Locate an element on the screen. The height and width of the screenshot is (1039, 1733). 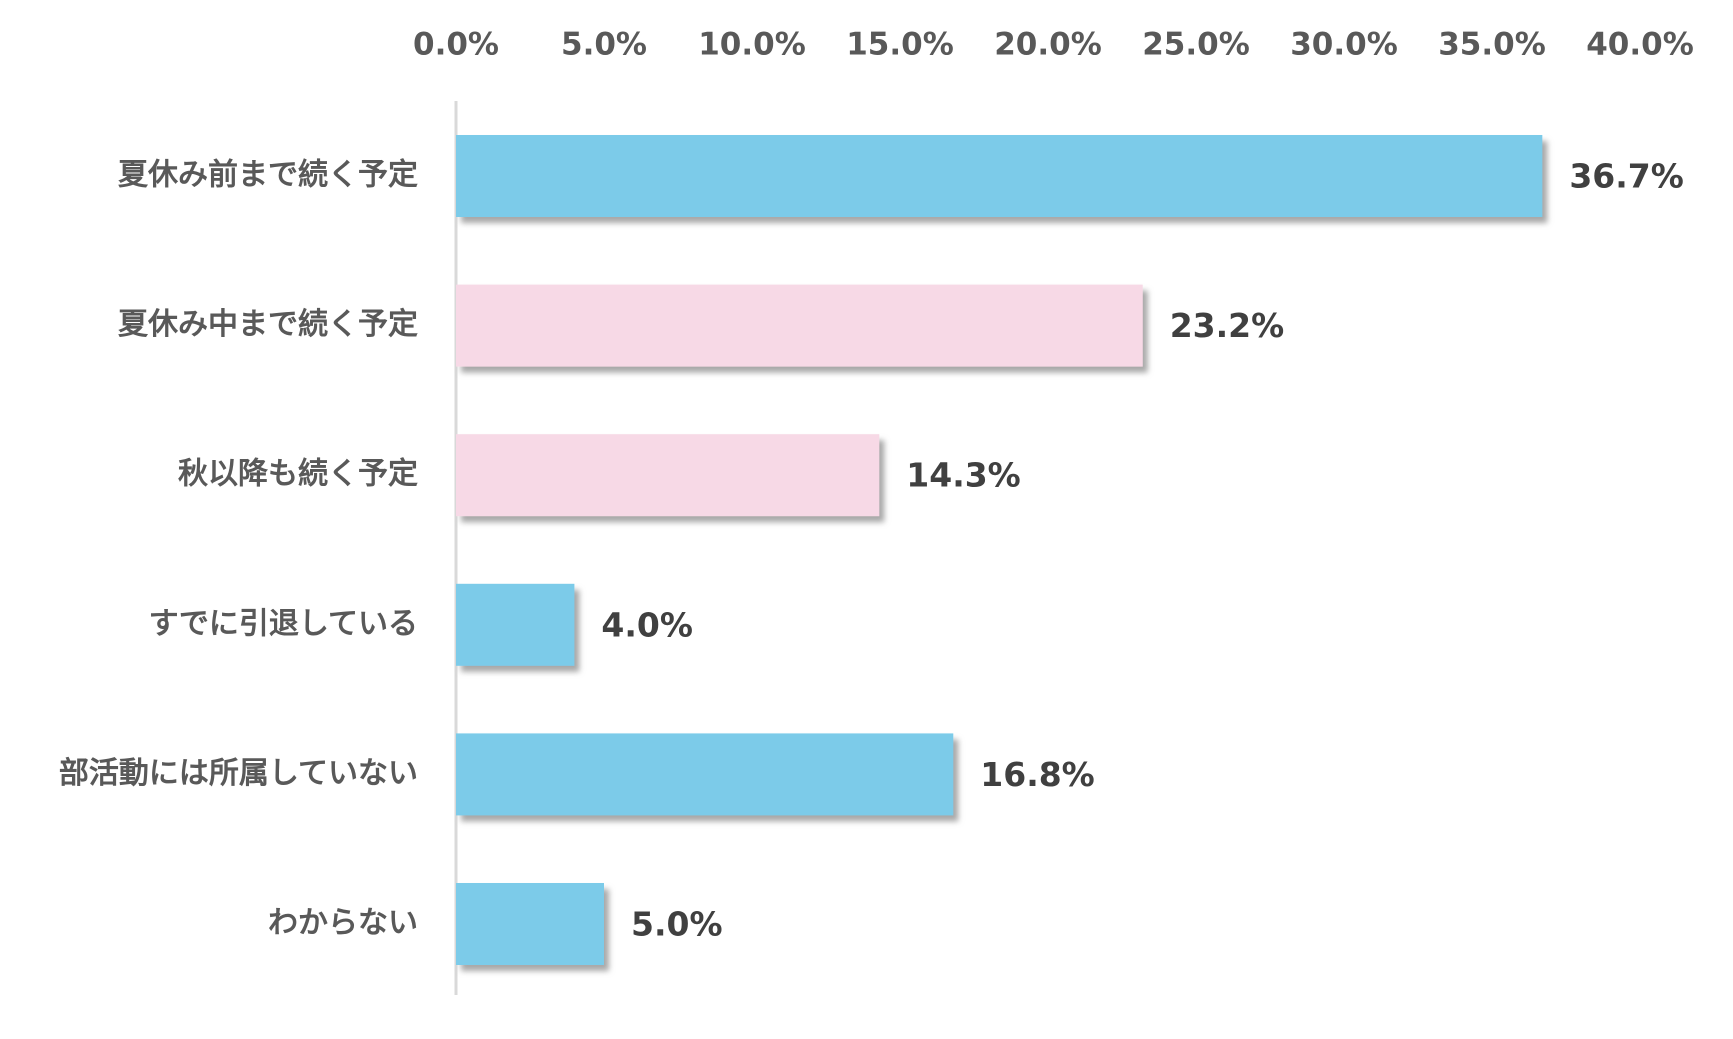
category-label: 秋以降も続く予定 is located at coordinates (298, 474).